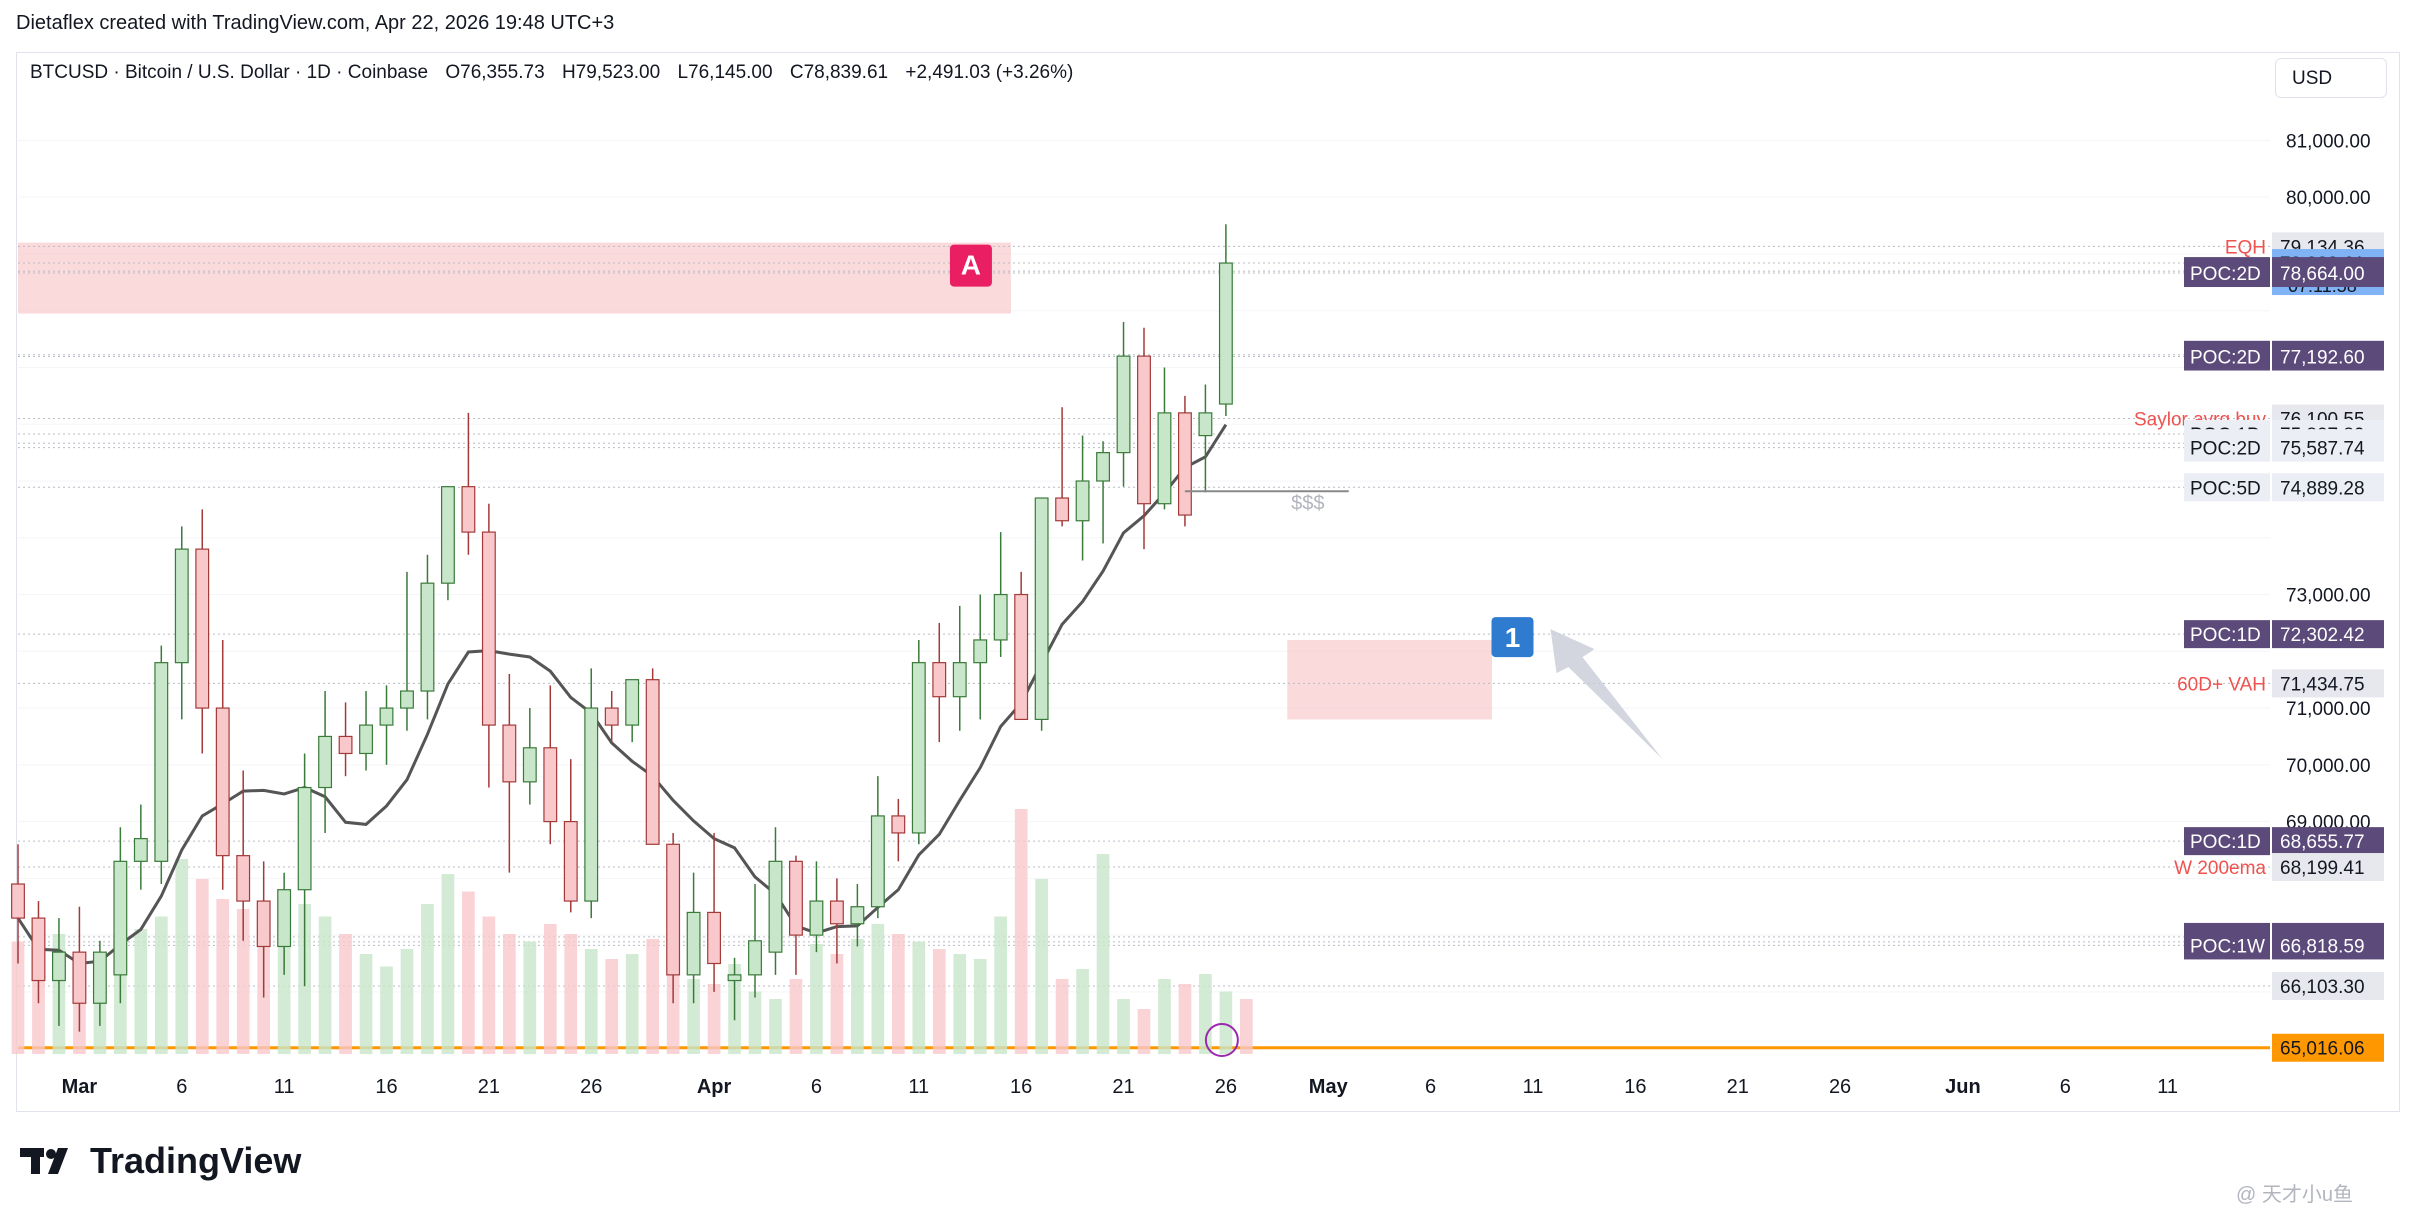  Describe the element at coordinates (2331, 78) in the screenshot. I see `currency-button: USD` at that location.